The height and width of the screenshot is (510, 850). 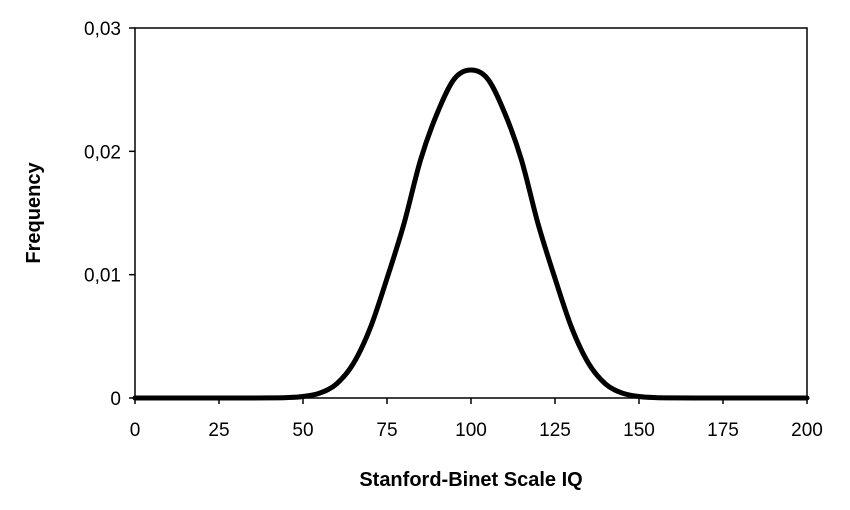 What do you see at coordinates (102, 152) in the screenshot?
I see `y-tick-label: 0,02` at bounding box center [102, 152].